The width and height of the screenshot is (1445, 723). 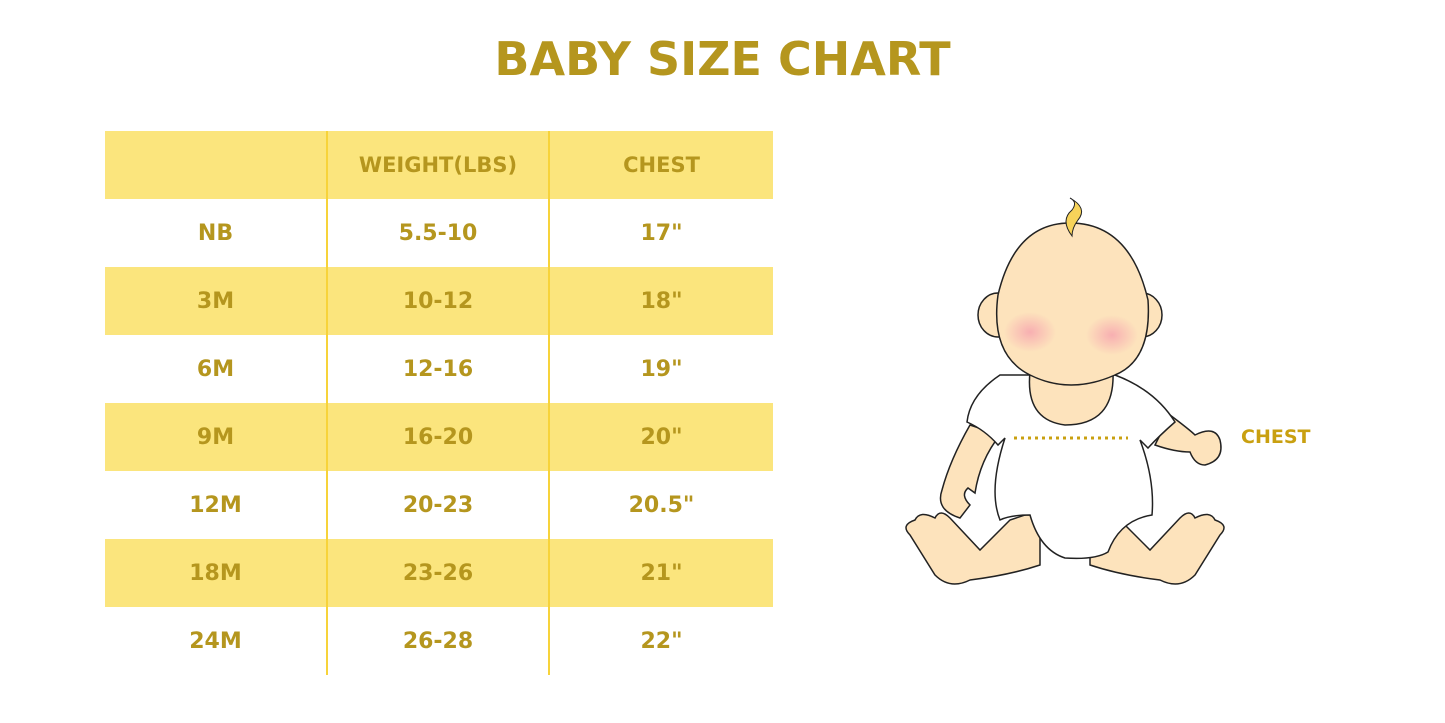 I want to click on cell-weight: 26-28, so click(x=437, y=641).